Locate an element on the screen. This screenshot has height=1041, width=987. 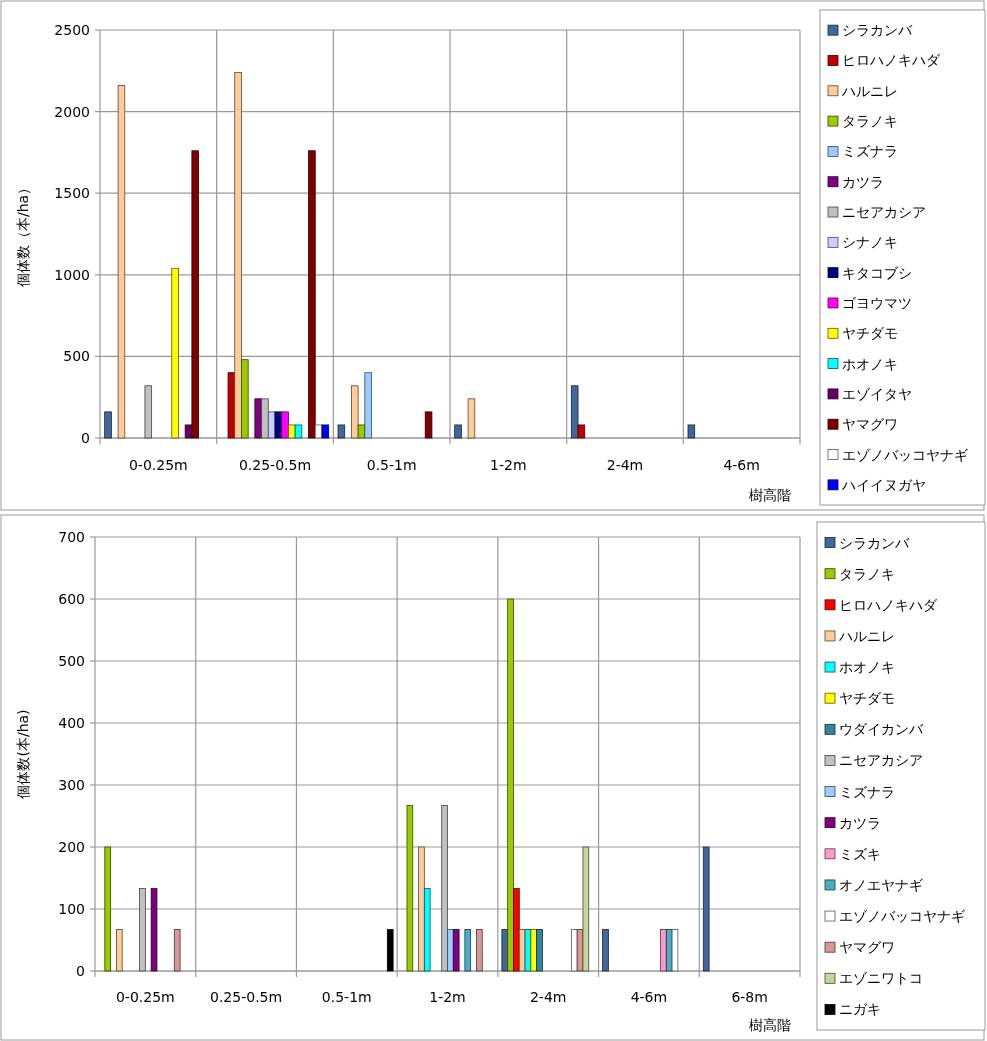
legend-label: ニセアカシア is located at coordinates (881, 760).